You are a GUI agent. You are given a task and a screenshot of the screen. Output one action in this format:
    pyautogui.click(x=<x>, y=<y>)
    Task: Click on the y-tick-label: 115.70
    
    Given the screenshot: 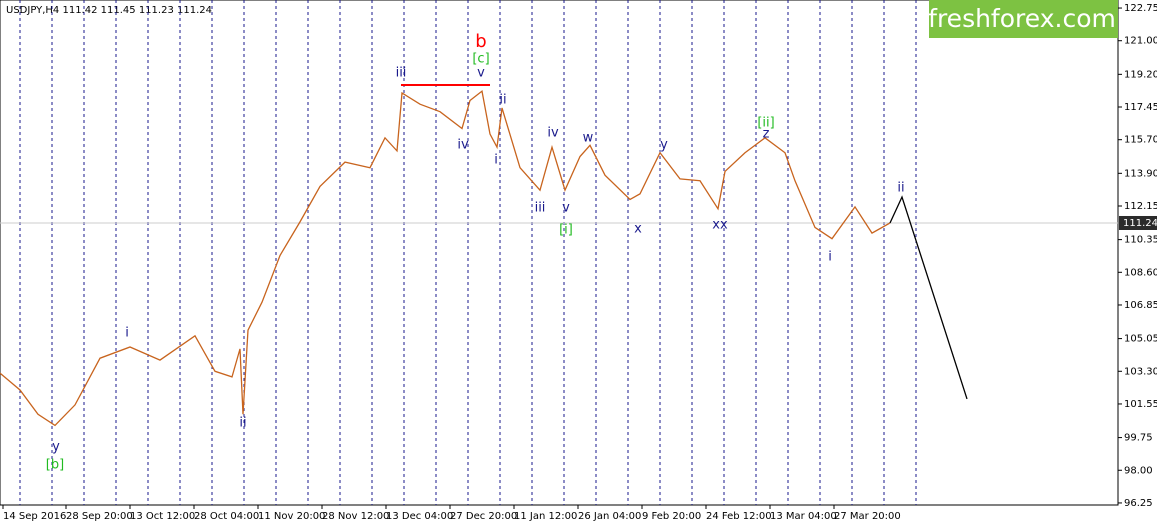 What is the action you would take?
    pyautogui.click(x=1140, y=140)
    